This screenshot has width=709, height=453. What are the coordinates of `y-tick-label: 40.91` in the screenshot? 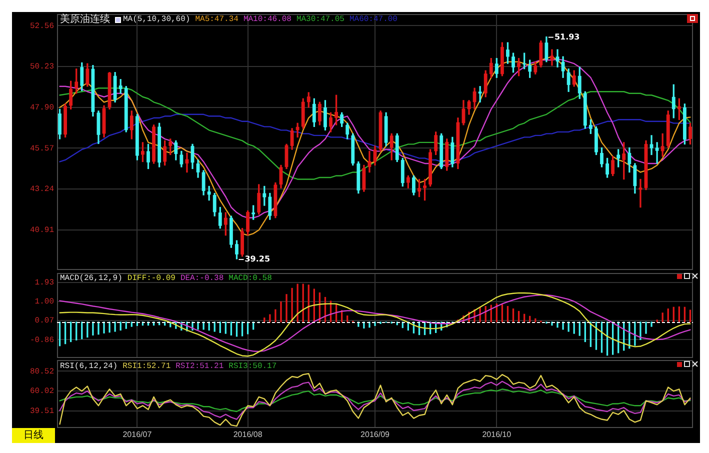 It's located at (42, 230).